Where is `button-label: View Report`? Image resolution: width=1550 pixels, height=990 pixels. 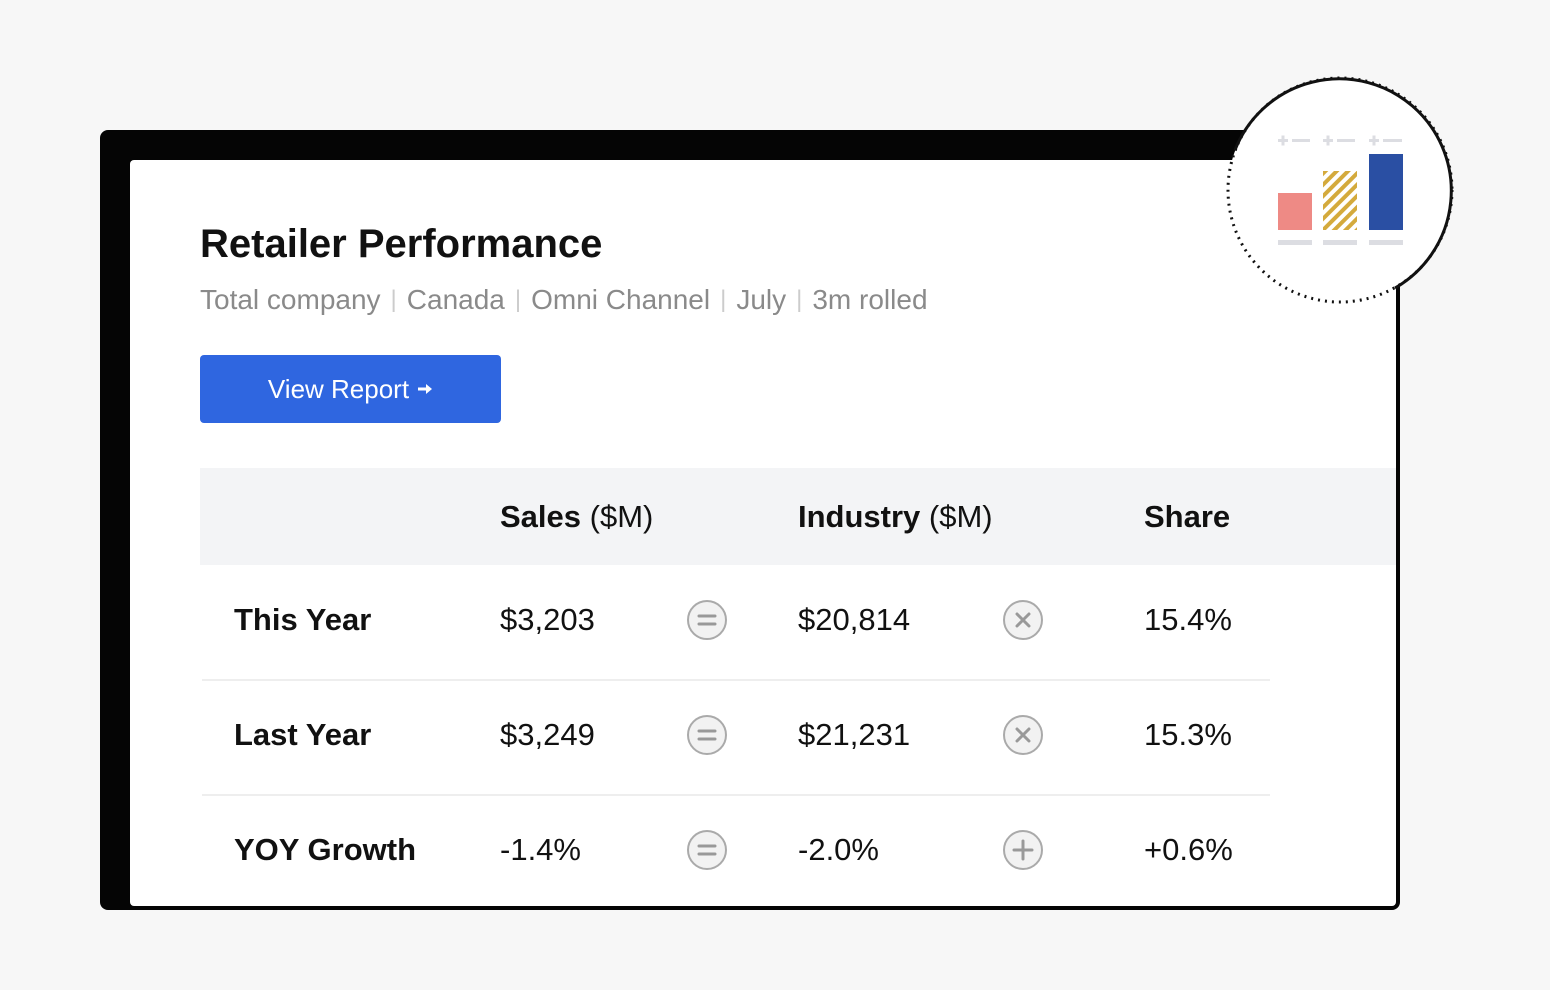
button-label: View Report is located at coordinates (338, 388).